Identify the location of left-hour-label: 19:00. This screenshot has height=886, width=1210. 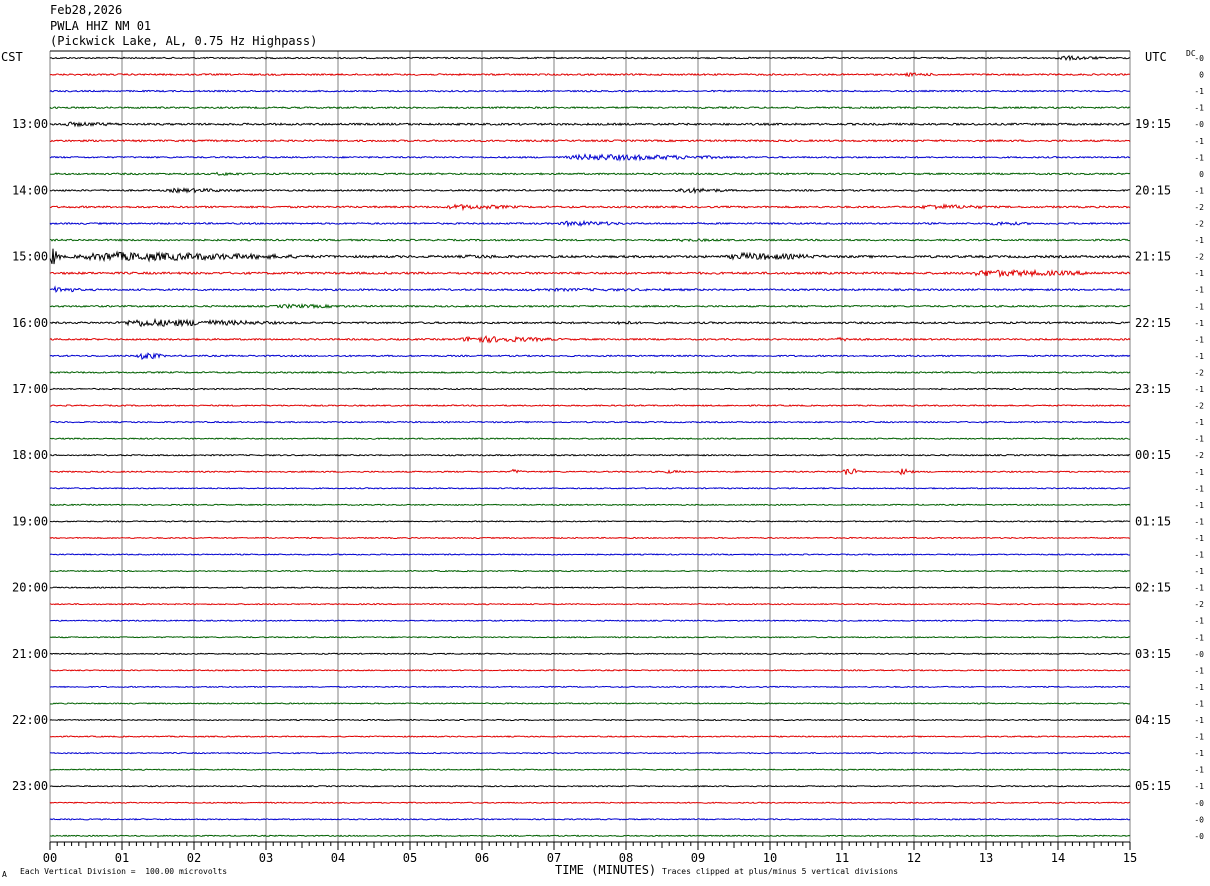
(30, 521).